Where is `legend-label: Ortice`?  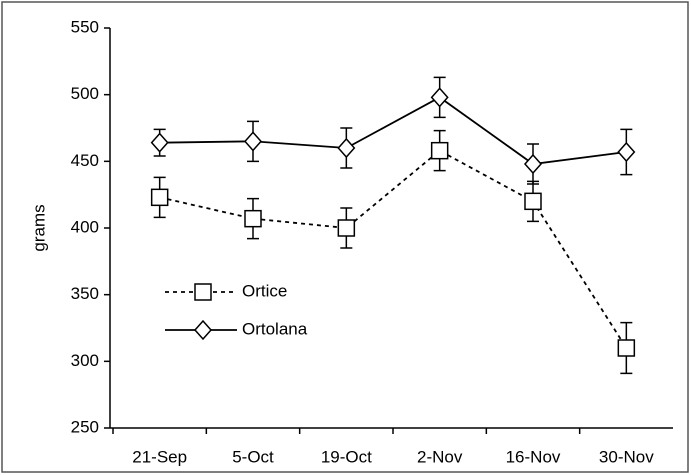
legend-label: Ortice is located at coordinates (264, 290).